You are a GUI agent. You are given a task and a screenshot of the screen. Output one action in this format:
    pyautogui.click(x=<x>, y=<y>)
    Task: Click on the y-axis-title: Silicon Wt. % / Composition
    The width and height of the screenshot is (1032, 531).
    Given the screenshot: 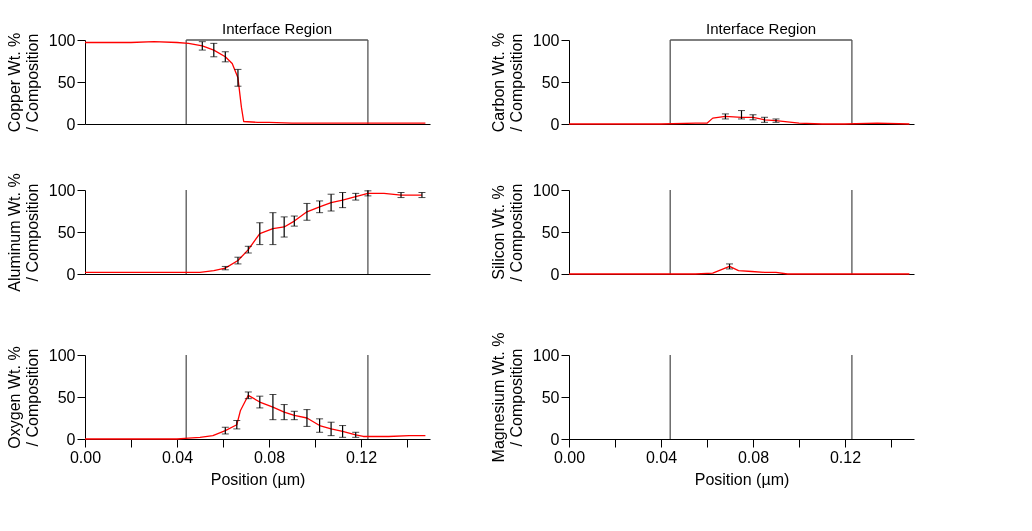 What is the action you would take?
    pyautogui.click(x=507, y=232)
    